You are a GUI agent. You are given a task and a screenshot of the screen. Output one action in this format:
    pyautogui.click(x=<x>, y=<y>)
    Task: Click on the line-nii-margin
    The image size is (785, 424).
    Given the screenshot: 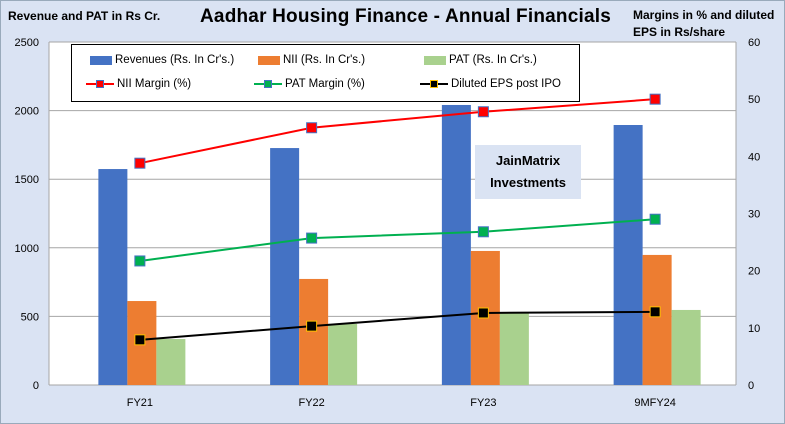 What is the action you would take?
    pyautogui.click(x=397, y=131)
    